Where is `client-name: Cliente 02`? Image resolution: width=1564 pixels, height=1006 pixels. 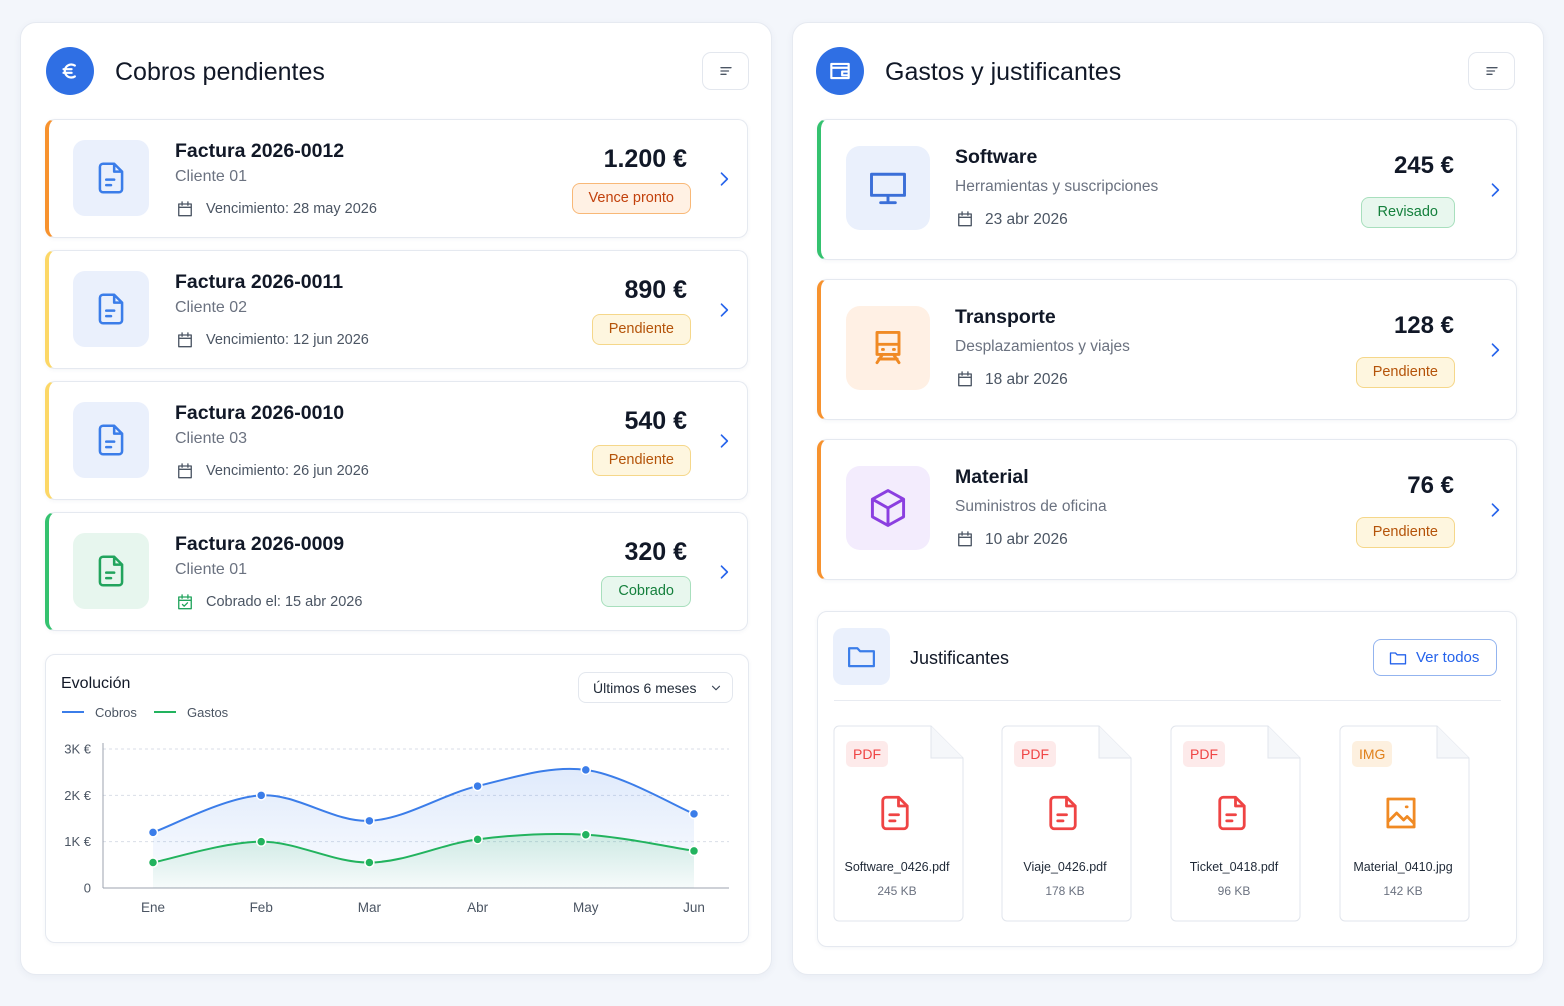
client-name: Cliente 02 is located at coordinates (211, 307).